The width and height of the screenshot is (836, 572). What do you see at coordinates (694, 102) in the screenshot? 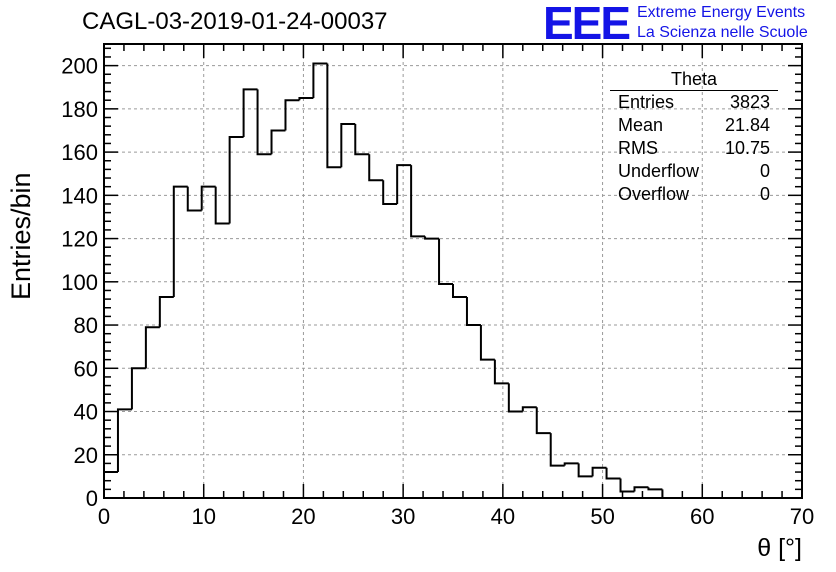
I see `stats-row-entries: Entries 3823` at bounding box center [694, 102].